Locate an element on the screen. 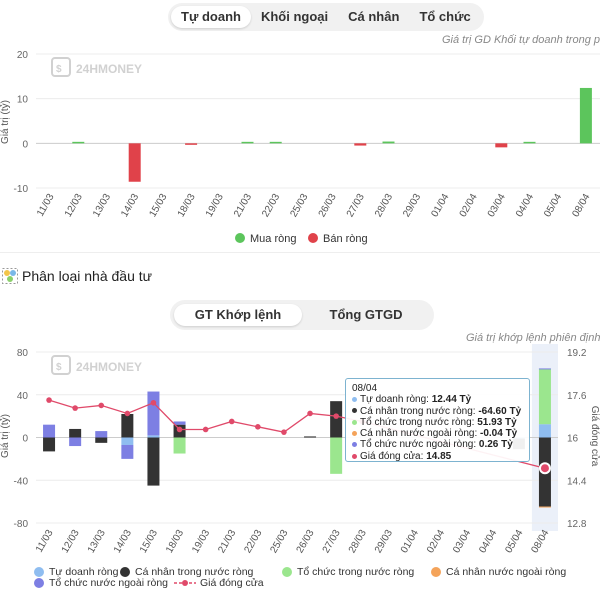 Image resolution: width=600 pixels, height=600 pixels. x-tick-label: 13/03 is located at coordinates (97, 542).